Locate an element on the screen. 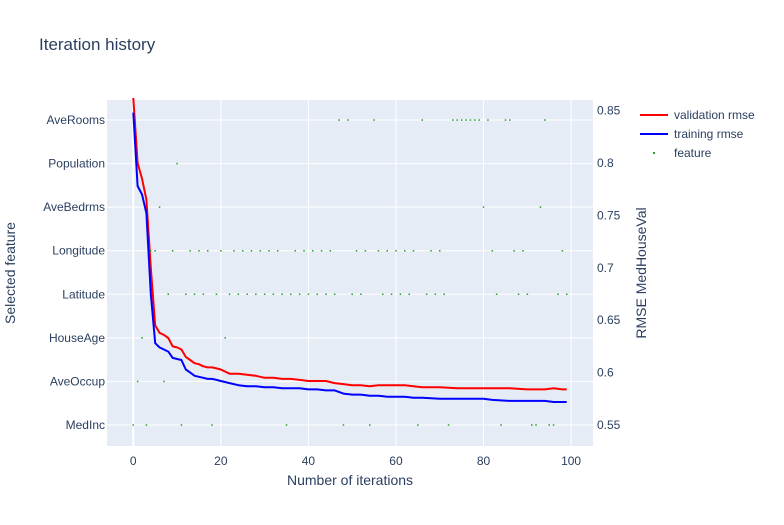 This screenshot has height=525, width=784. x-tick-label: 60 is located at coordinates (396, 461).